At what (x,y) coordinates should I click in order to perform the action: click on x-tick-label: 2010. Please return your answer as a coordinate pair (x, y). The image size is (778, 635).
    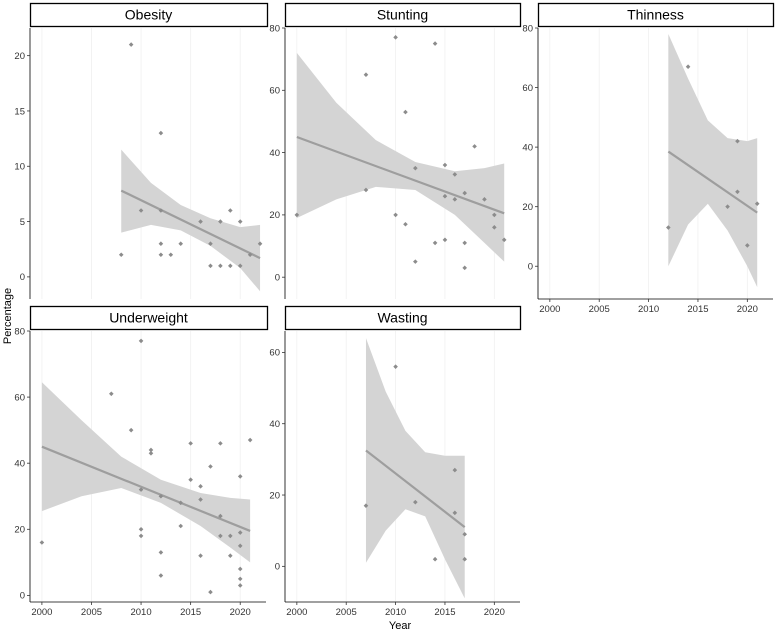
    Looking at the image, I should click on (395, 612).